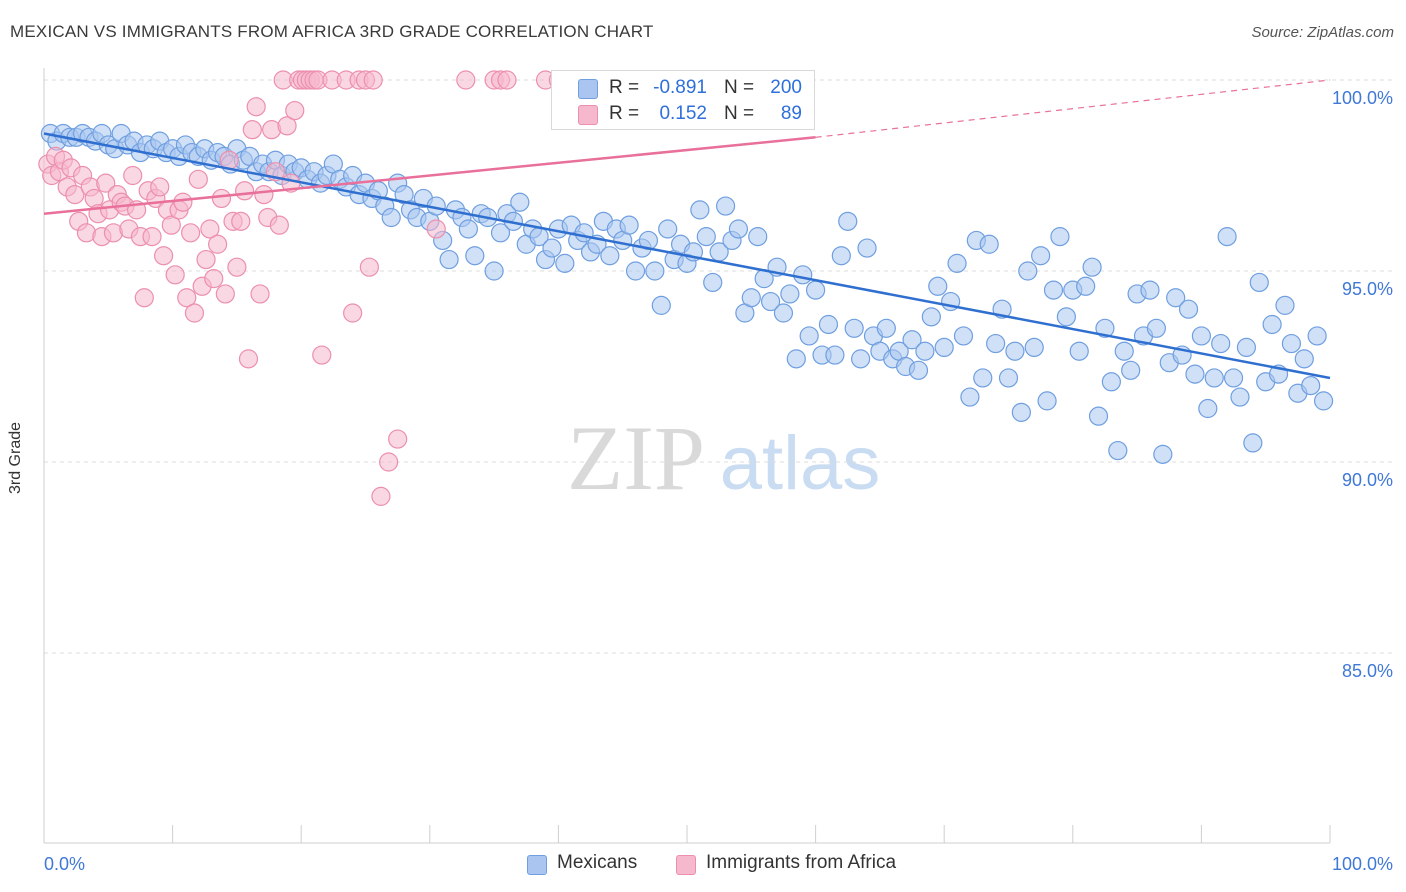 The image size is (1406, 892). I want to click on series-legend: Mexicans Immigrants from Africa, so click(703, 865).